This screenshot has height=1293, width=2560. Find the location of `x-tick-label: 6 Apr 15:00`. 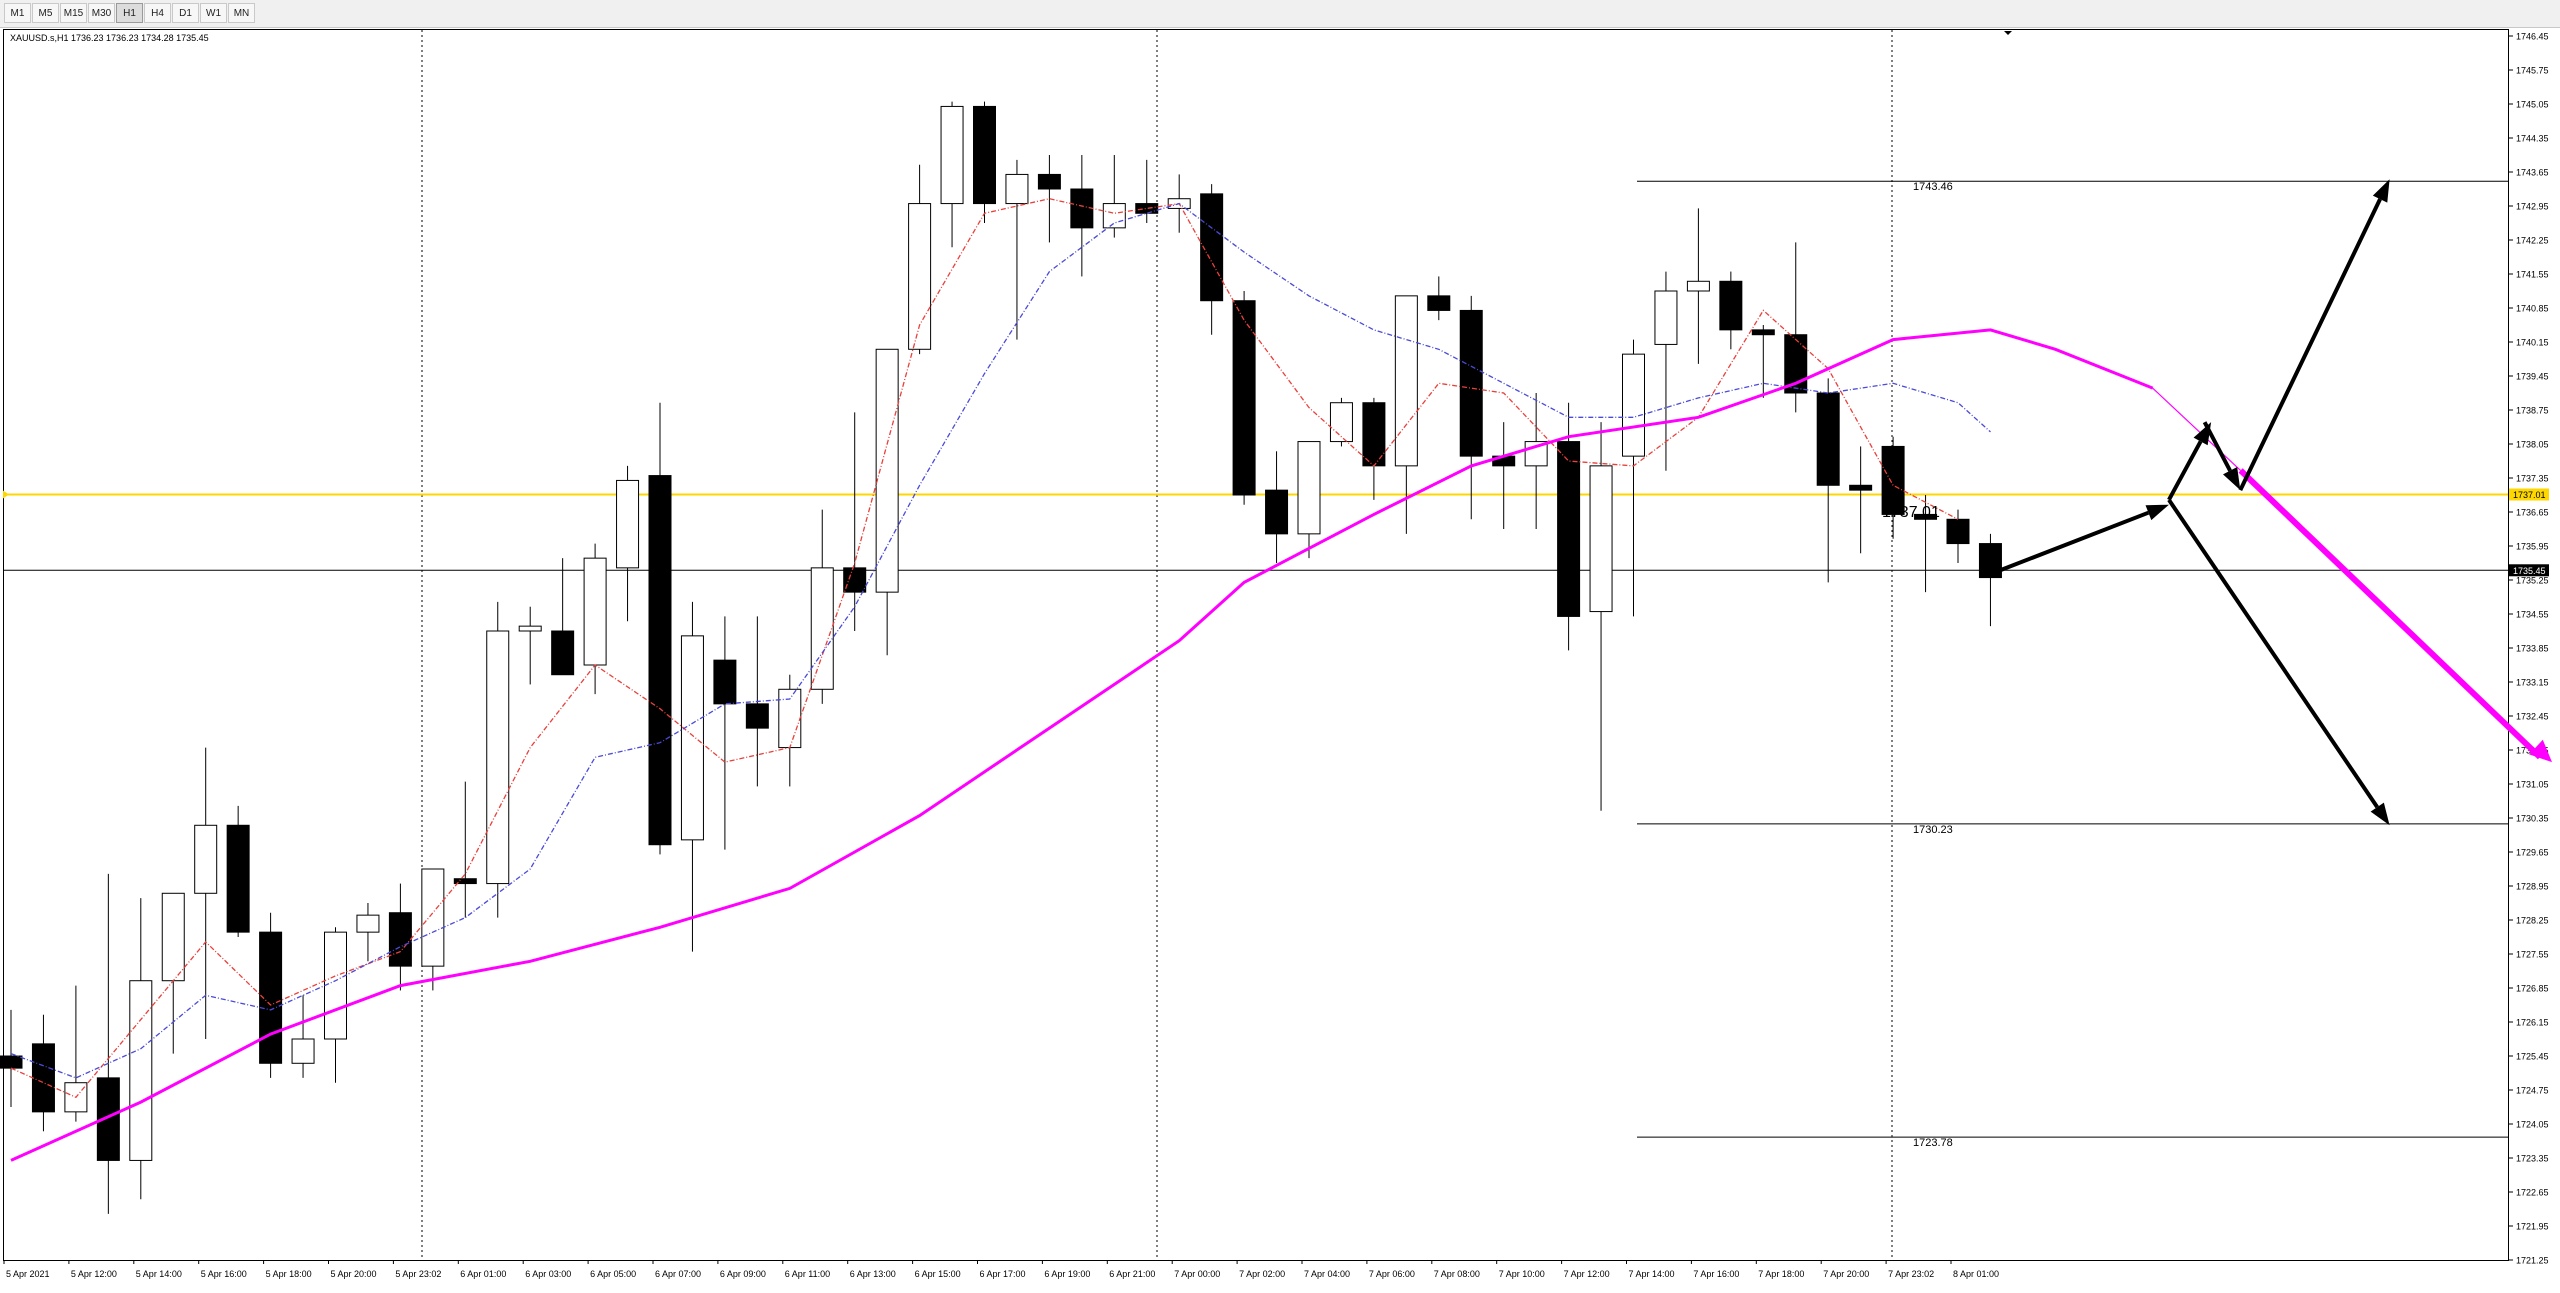

x-tick-label: 6 Apr 15:00 is located at coordinates (938, 1274).